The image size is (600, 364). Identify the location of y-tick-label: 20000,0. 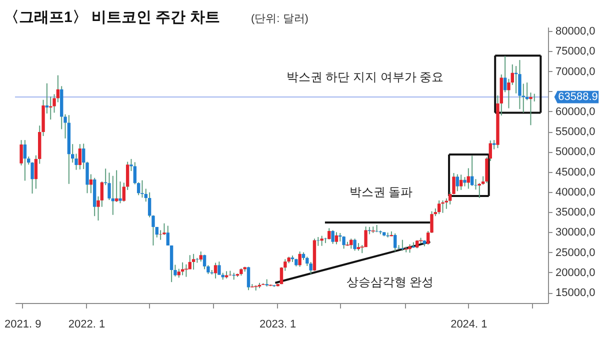
(576, 272).